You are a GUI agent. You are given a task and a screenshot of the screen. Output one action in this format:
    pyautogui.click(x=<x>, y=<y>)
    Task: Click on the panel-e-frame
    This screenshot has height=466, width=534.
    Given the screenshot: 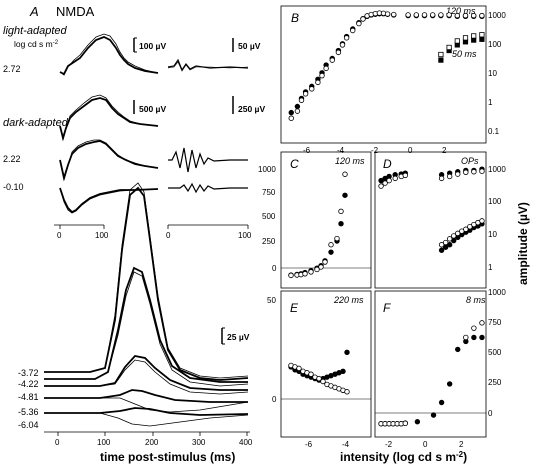 What is the action you would take?
    pyautogui.click(x=326, y=364)
    